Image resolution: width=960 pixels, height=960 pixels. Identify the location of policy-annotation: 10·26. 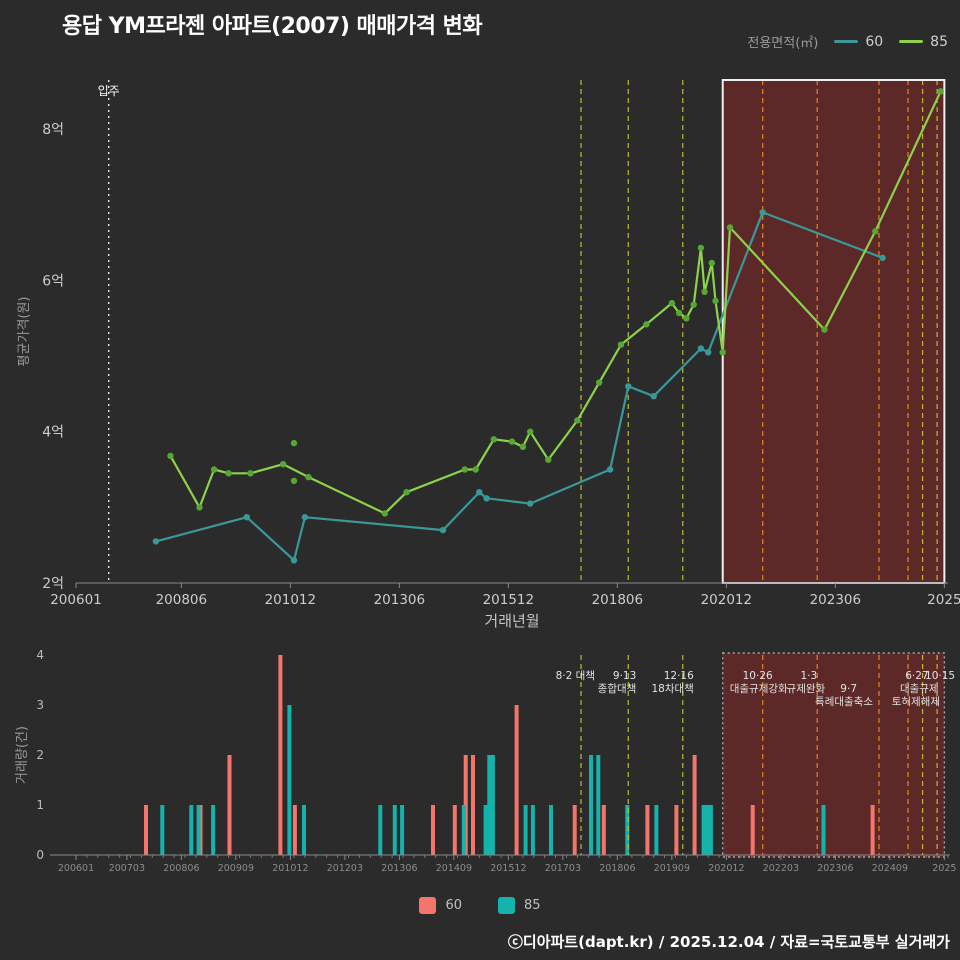
(758, 676).